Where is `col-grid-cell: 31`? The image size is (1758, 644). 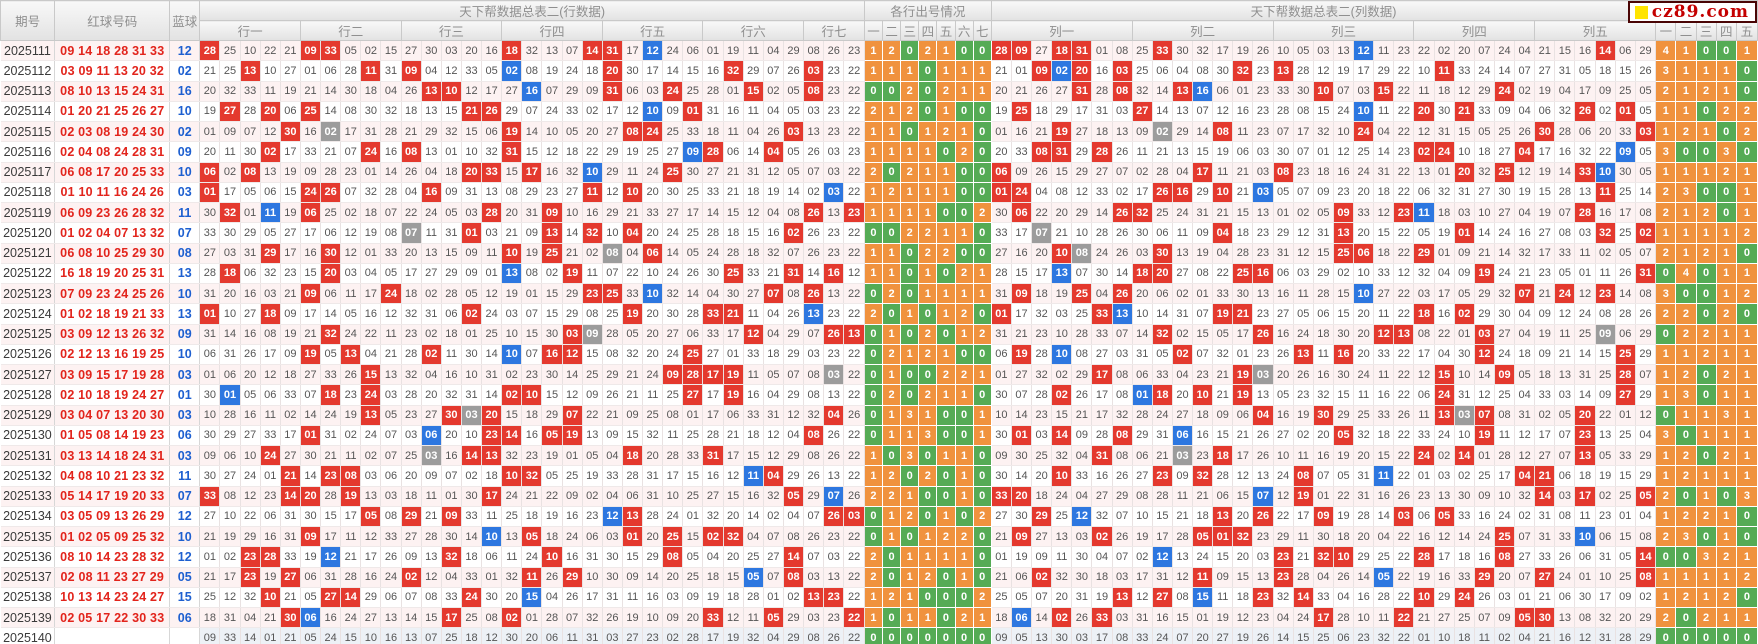 col-grid-cell: 31 is located at coordinates (1162, 577).